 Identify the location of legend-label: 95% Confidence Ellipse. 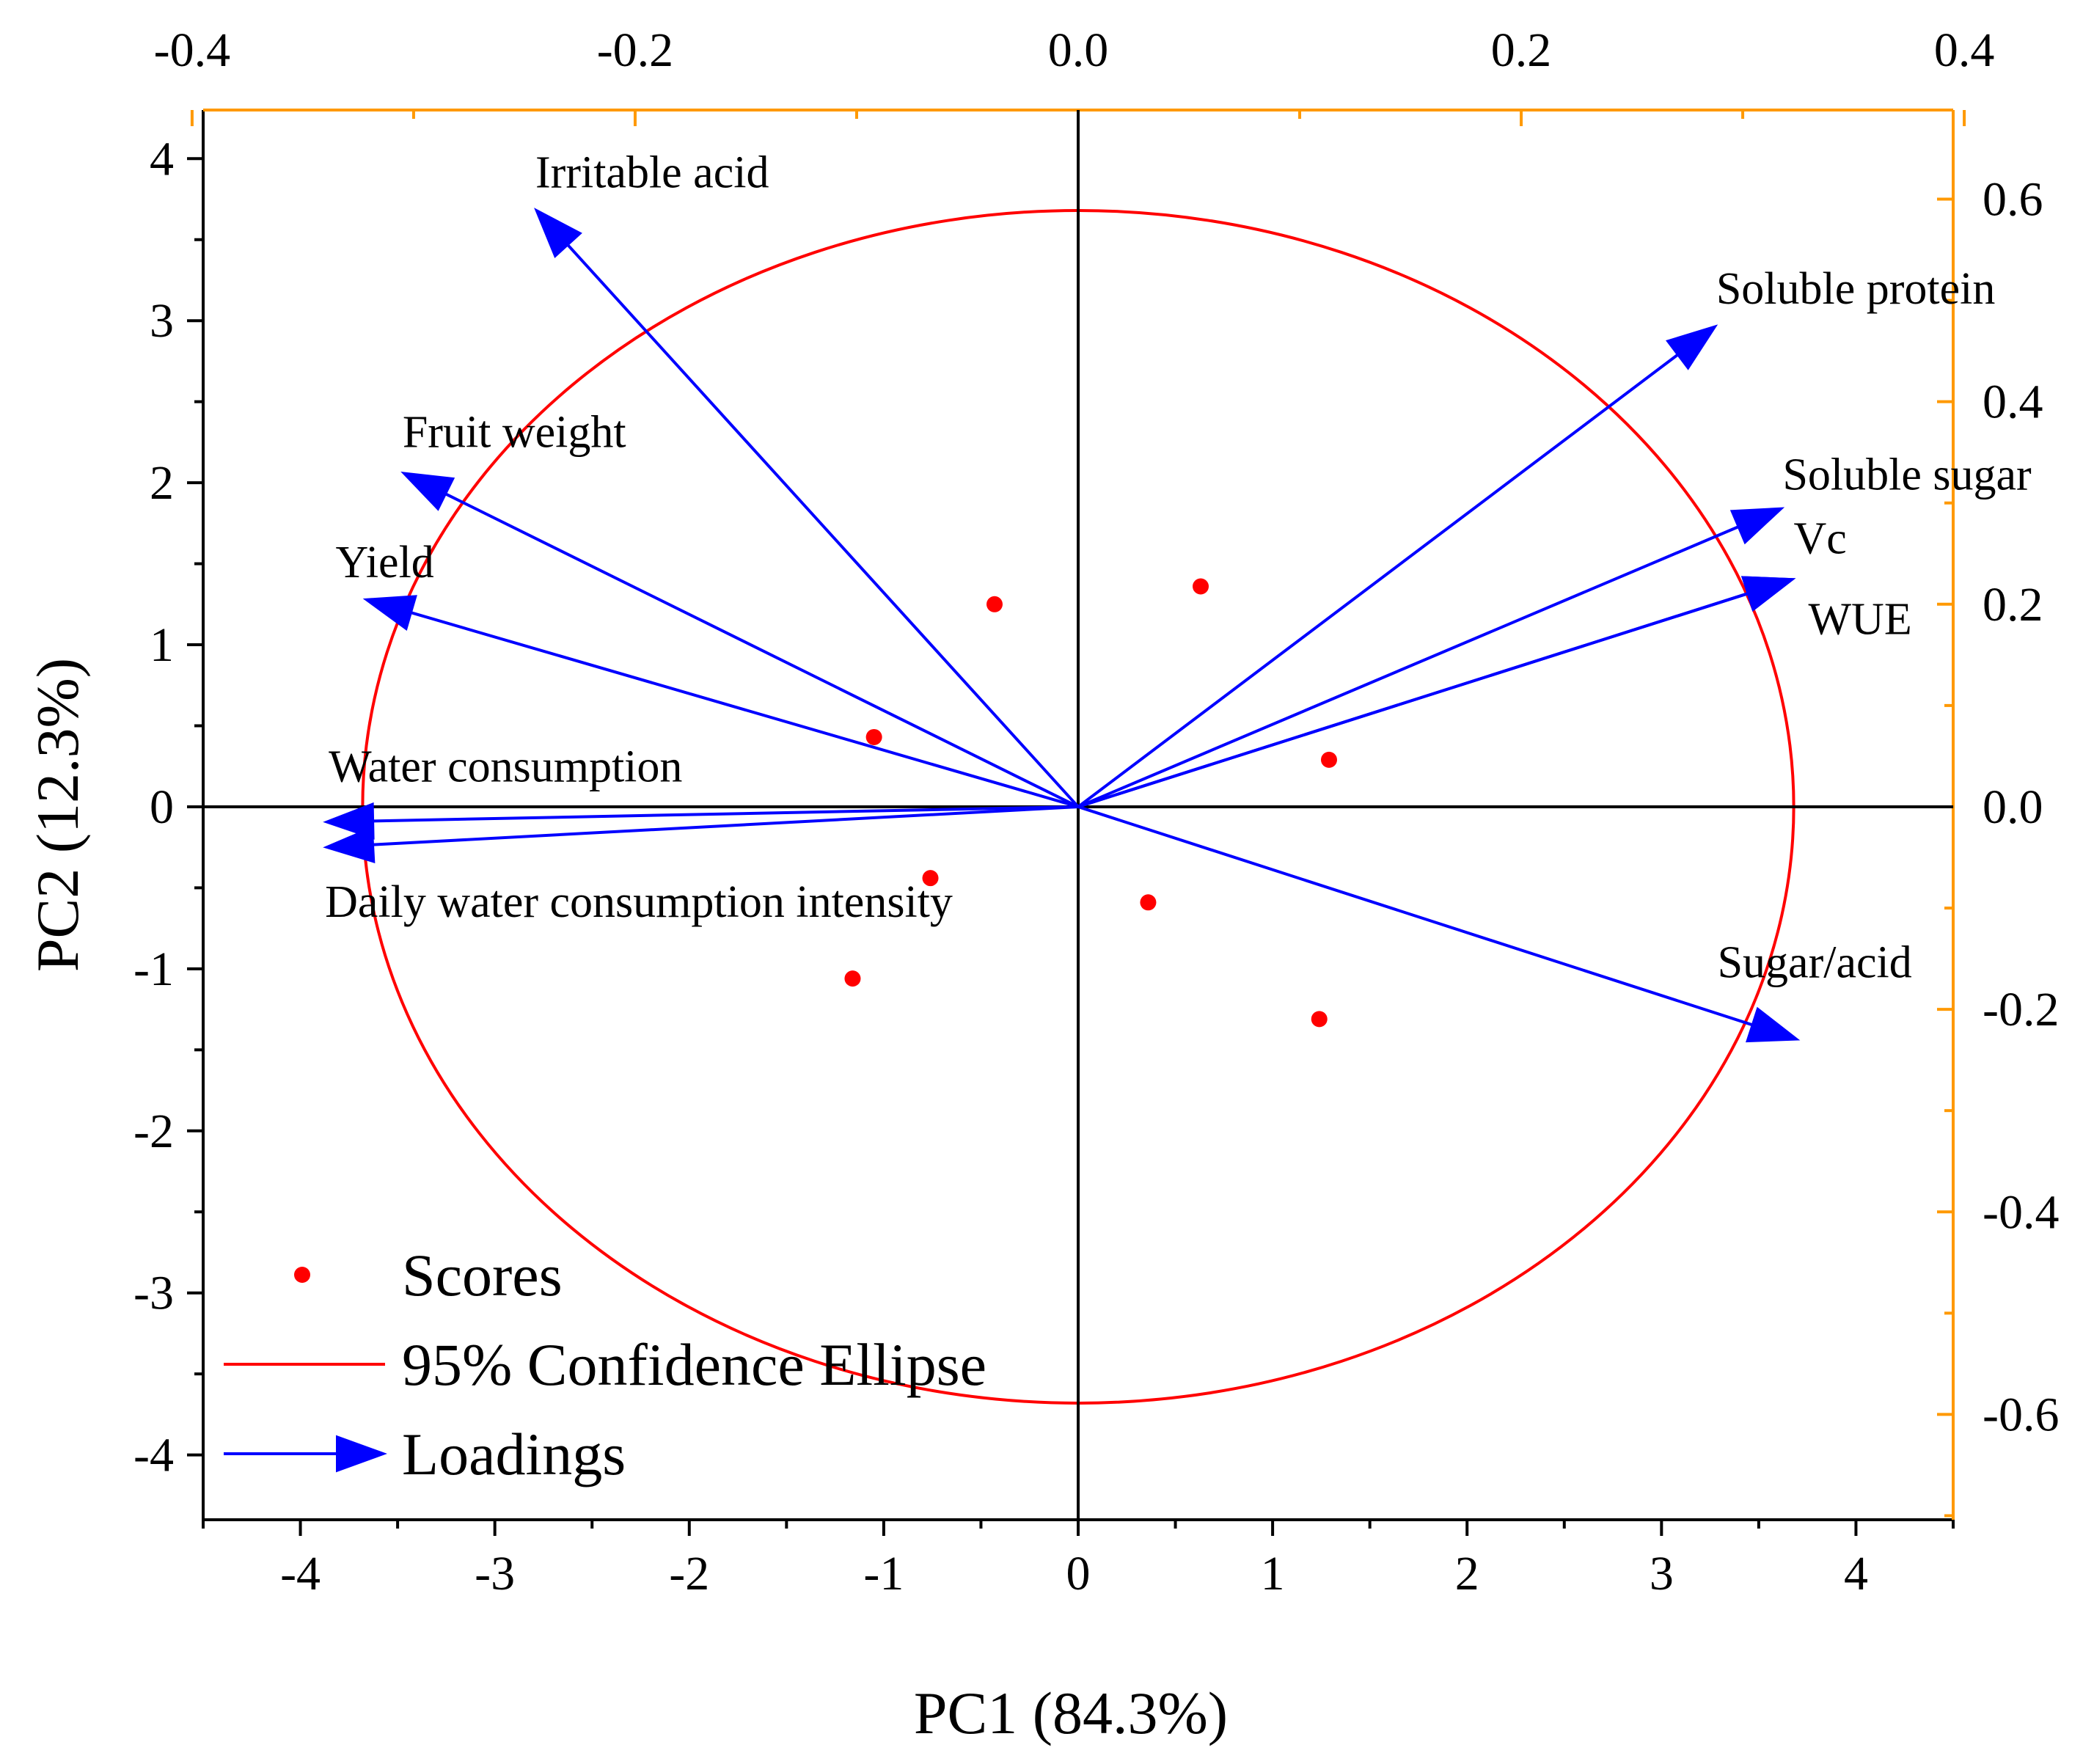
(694, 1365).